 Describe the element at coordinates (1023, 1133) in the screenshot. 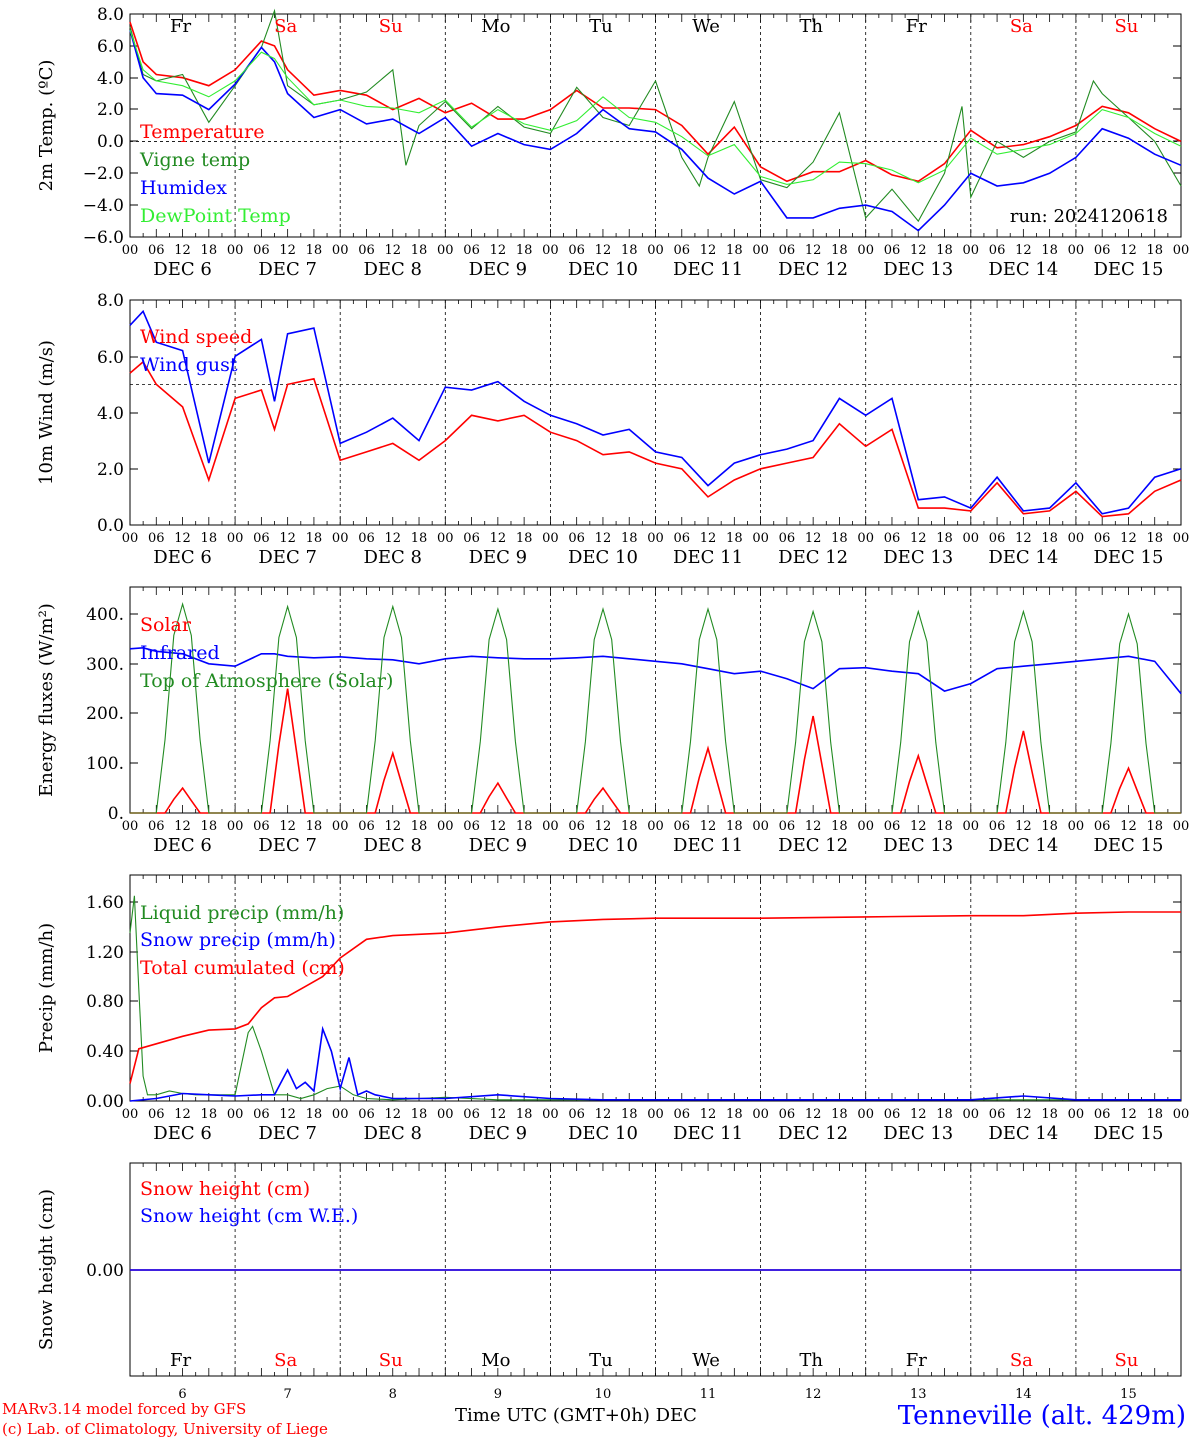

I see `x-day-label: DEC 14` at that location.